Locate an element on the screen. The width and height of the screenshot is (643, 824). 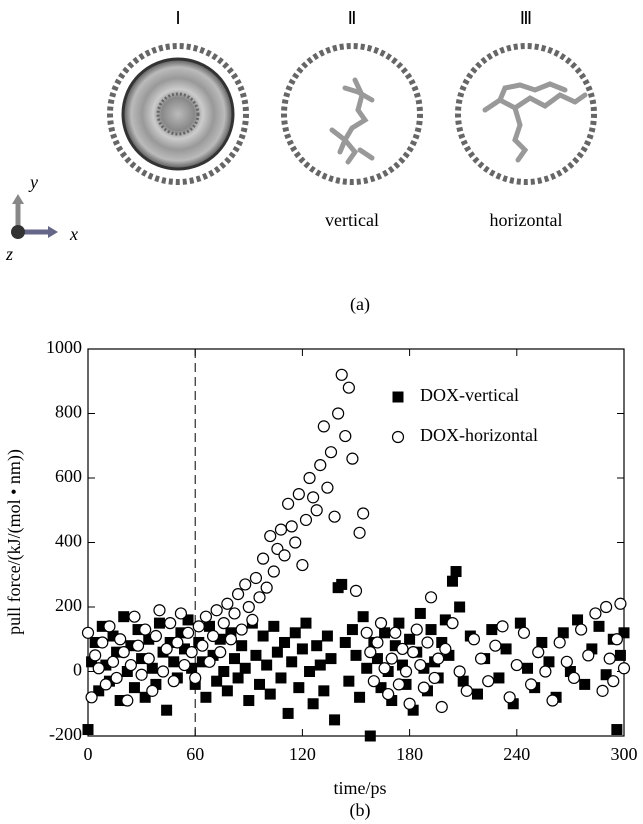
x-tick-label: 180 is located at coordinates (409, 754).